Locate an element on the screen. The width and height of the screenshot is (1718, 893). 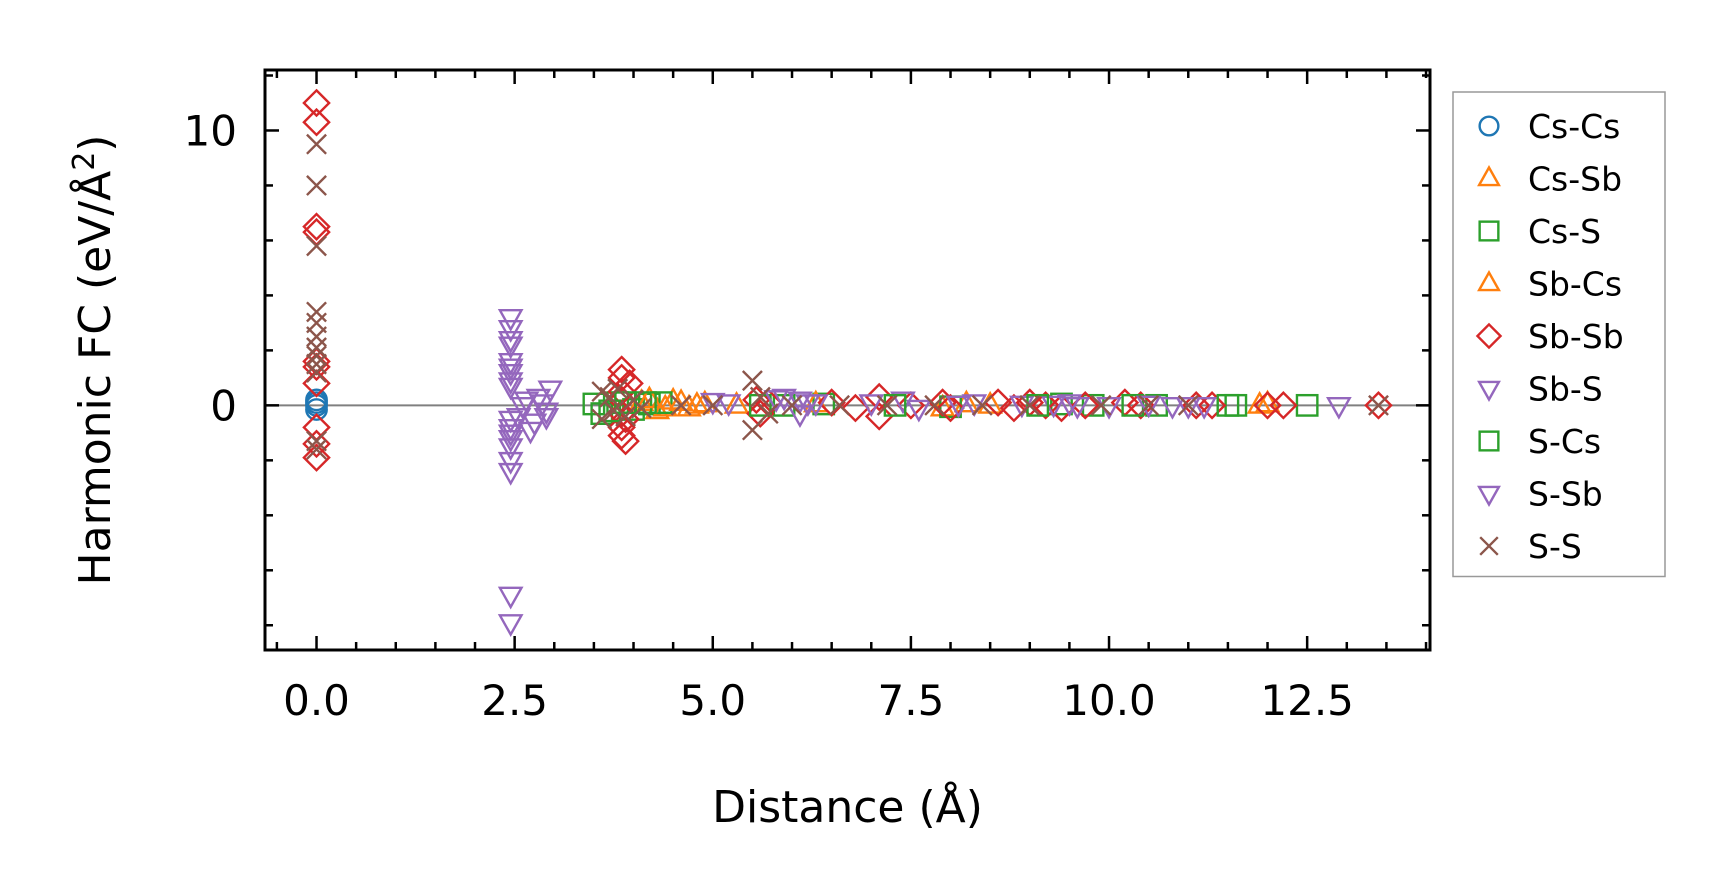
legend-label: Sb-Cs is located at coordinates (1575, 284).